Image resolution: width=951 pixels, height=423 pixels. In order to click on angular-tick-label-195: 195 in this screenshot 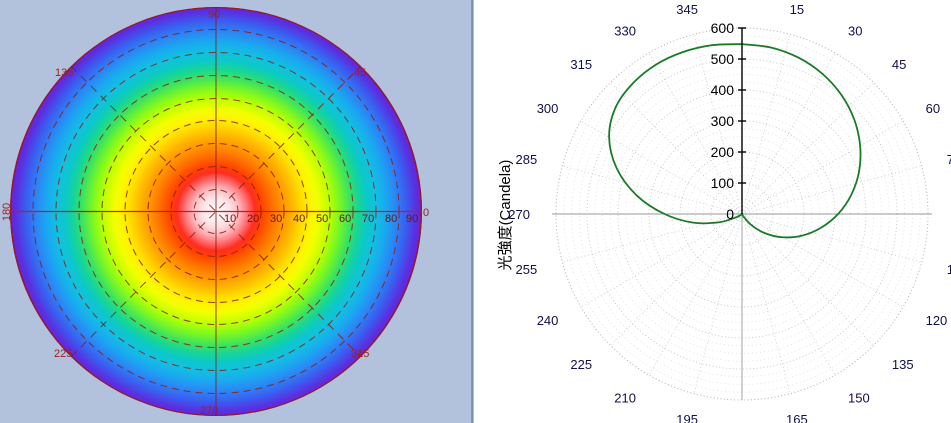, I will do `click(687, 417)`.